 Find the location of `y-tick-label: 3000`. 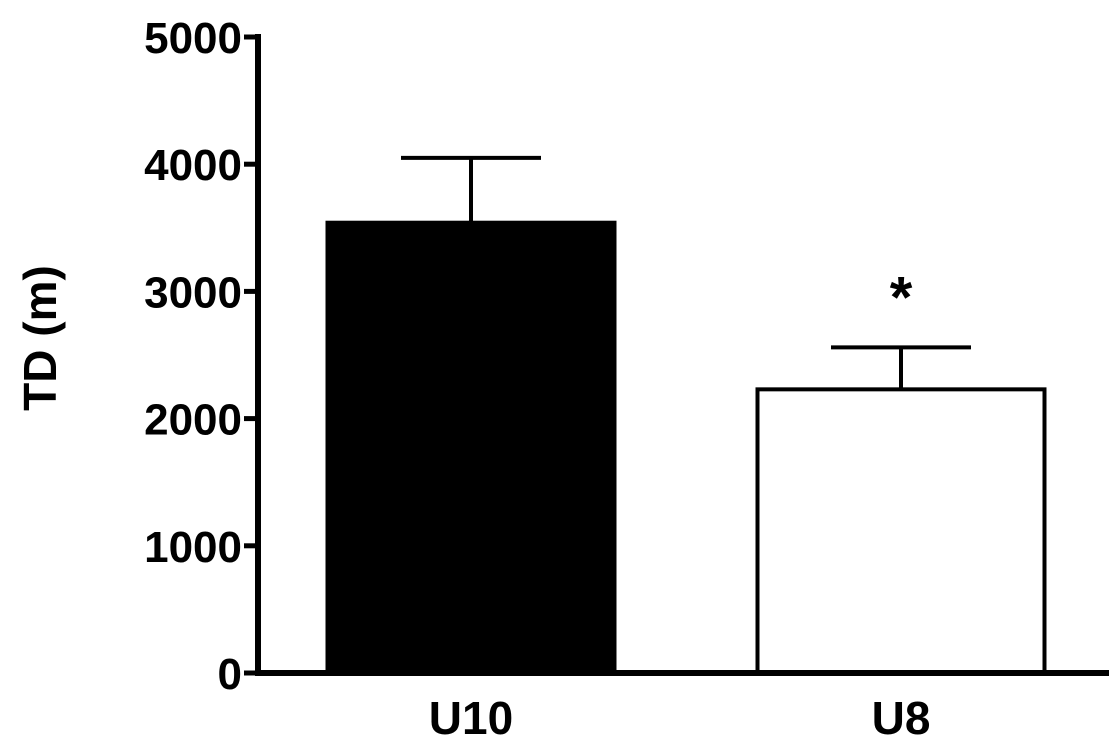

y-tick-label: 3000 is located at coordinates (193, 292).